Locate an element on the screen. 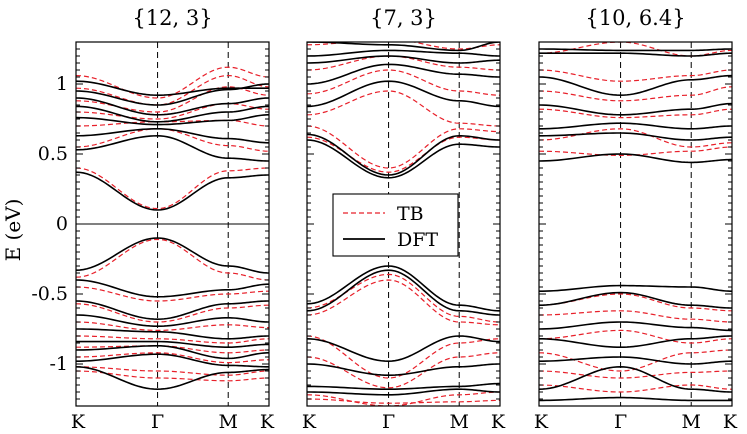 The height and width of the screenshot is (434, 747). legend-box is located at coordinates (395, 225).